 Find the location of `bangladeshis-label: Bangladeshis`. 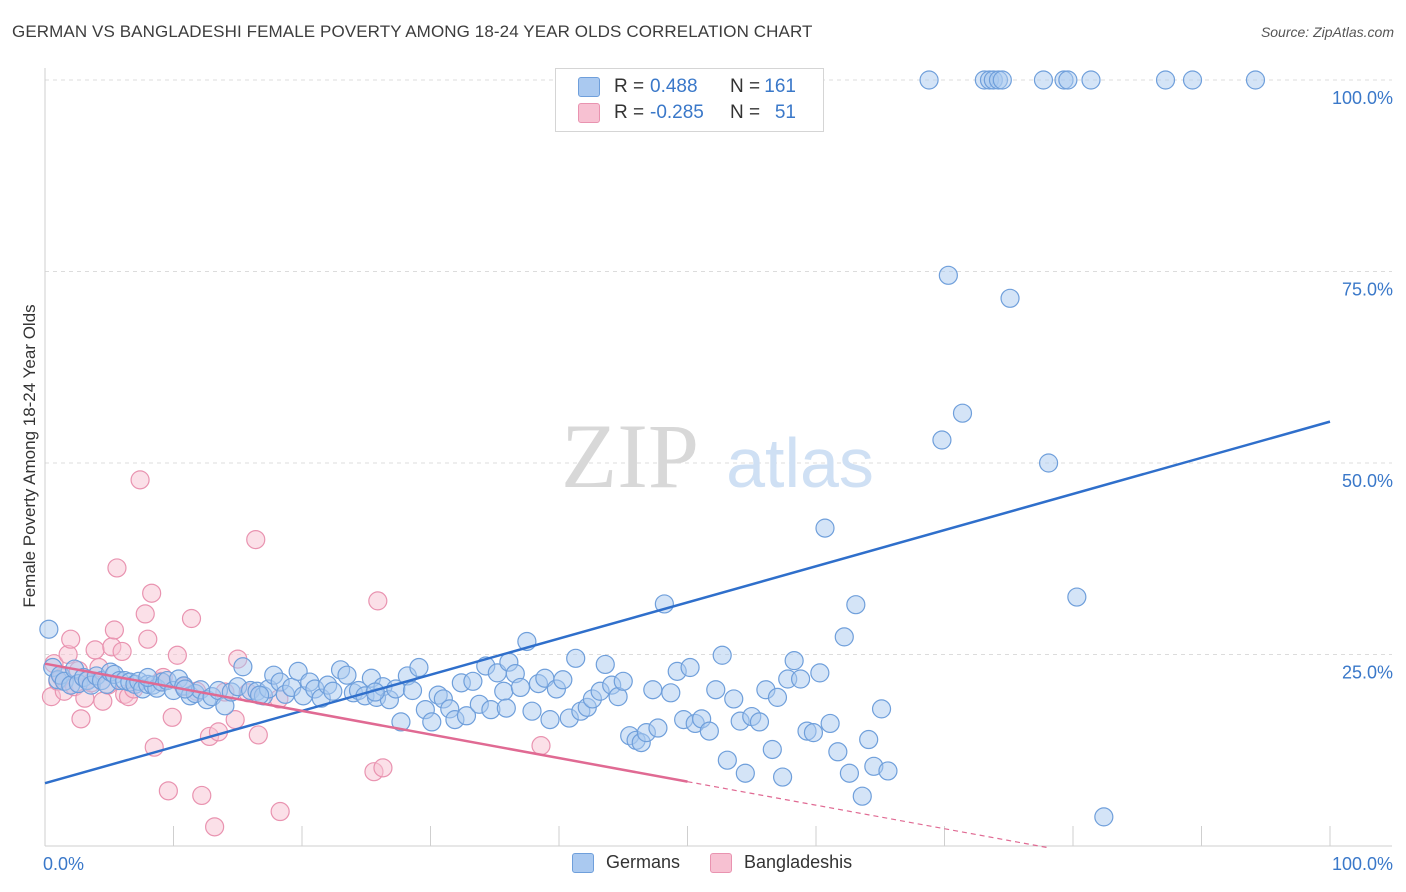

bangladeshis-label: Bangladeshis is located at coordinates (798, 862).